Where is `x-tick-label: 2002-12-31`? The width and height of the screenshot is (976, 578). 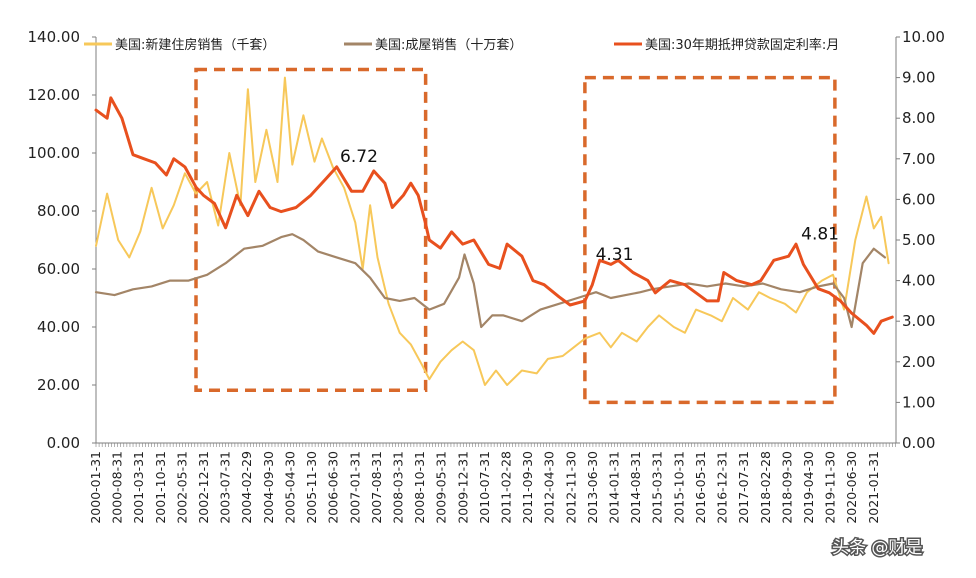 x-tick-label: 2002-12-31 is located at coordinates (203, 487).